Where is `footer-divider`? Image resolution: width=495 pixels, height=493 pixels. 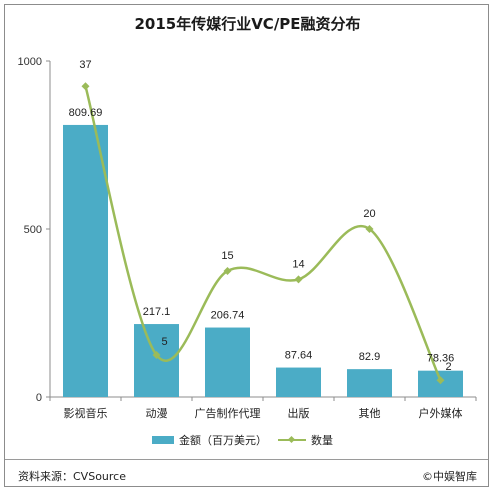 footer-divider is located at coordinates (246, 459).